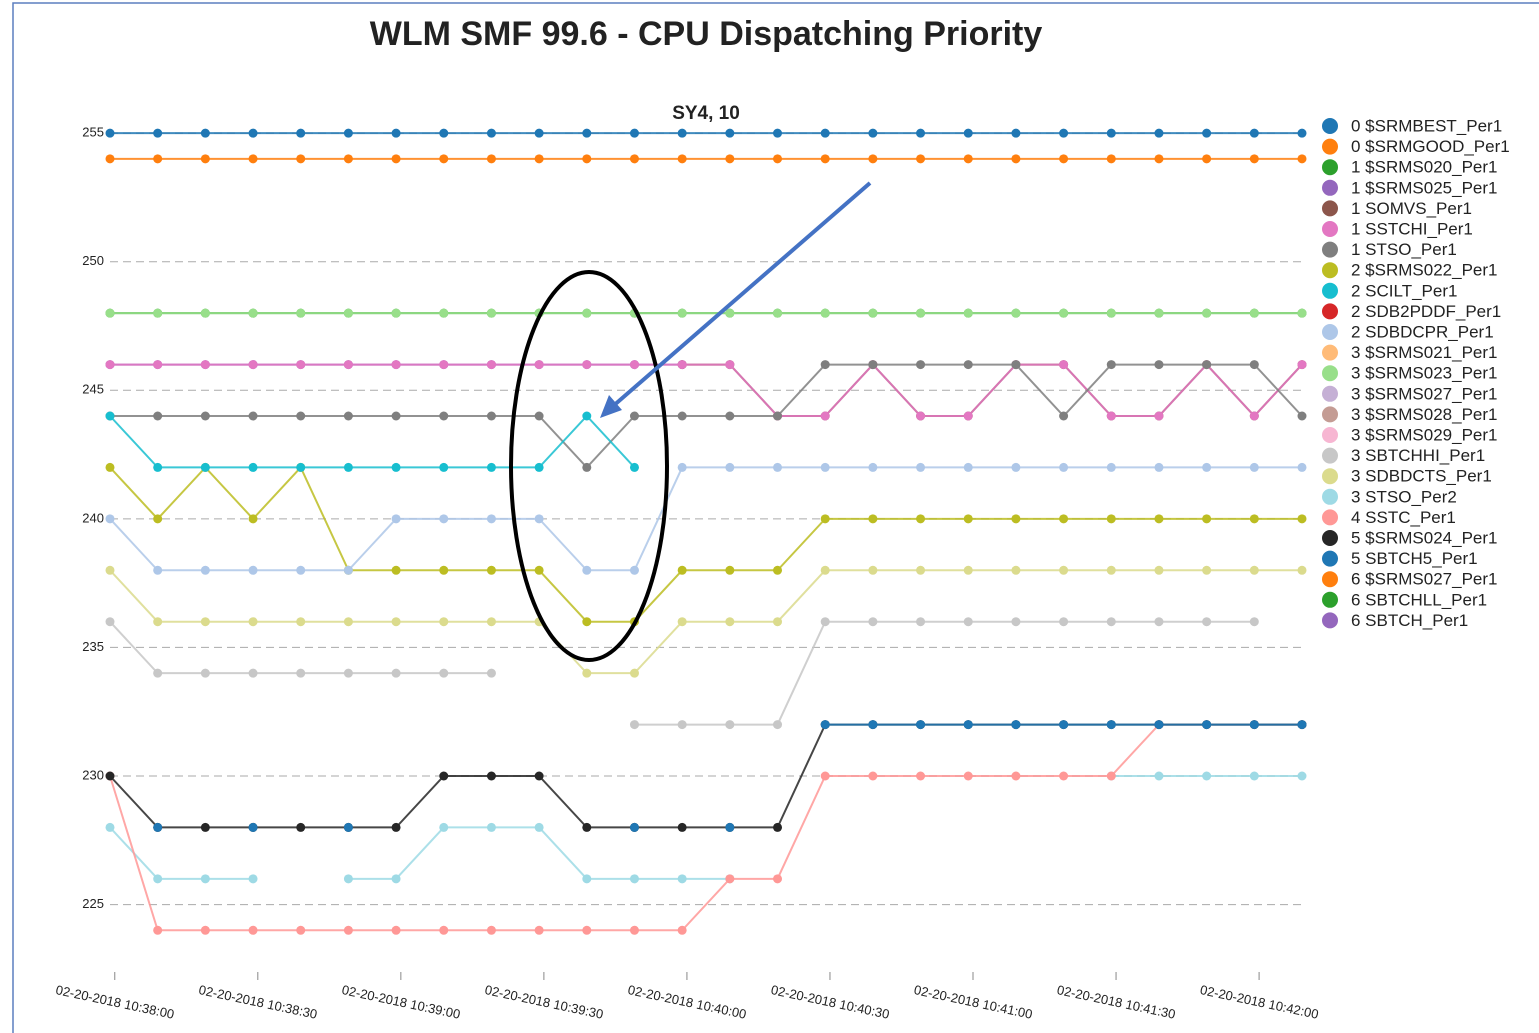 This screenshot has width=1539, height=1033. I want to click on legend-label: 5 SBTCH5_Per1, so click(1414, 558).